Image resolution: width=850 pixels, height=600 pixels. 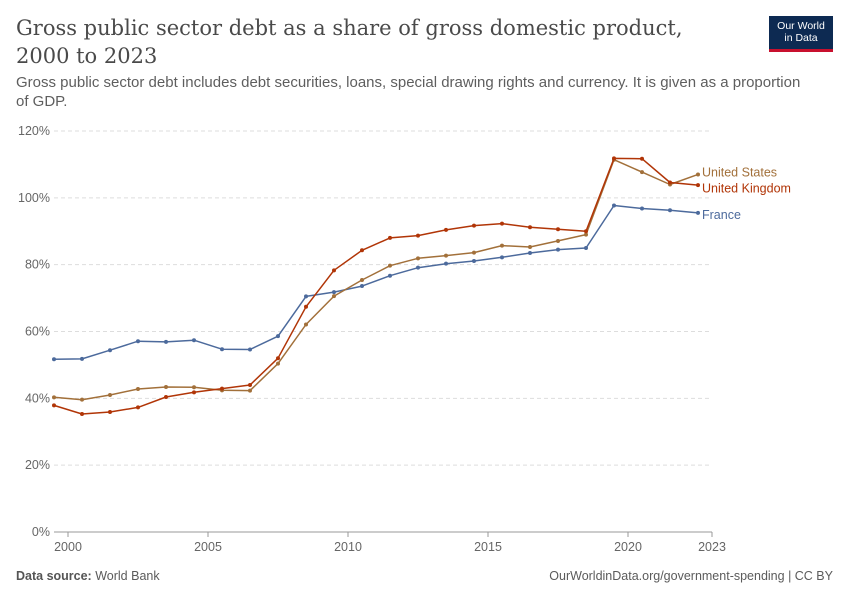 What do you see at coordinates (34, 198) in the screenshot?
I see `y-tick-label: 100%` at bounding box center [34, 198].